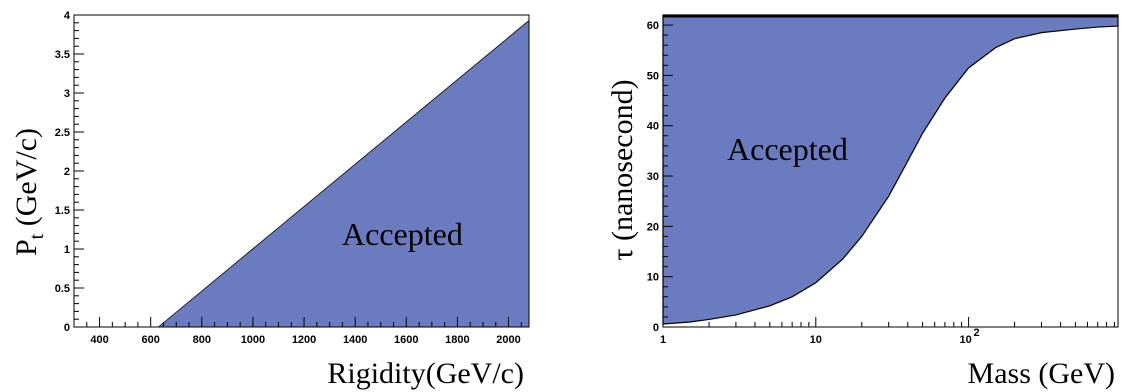 This screenshot has height=392, width=1121. What do you see at coordinates (653, 227) in the screenshot?
I see `right-y-tick-label: 20` at bounding box center [653, 227].